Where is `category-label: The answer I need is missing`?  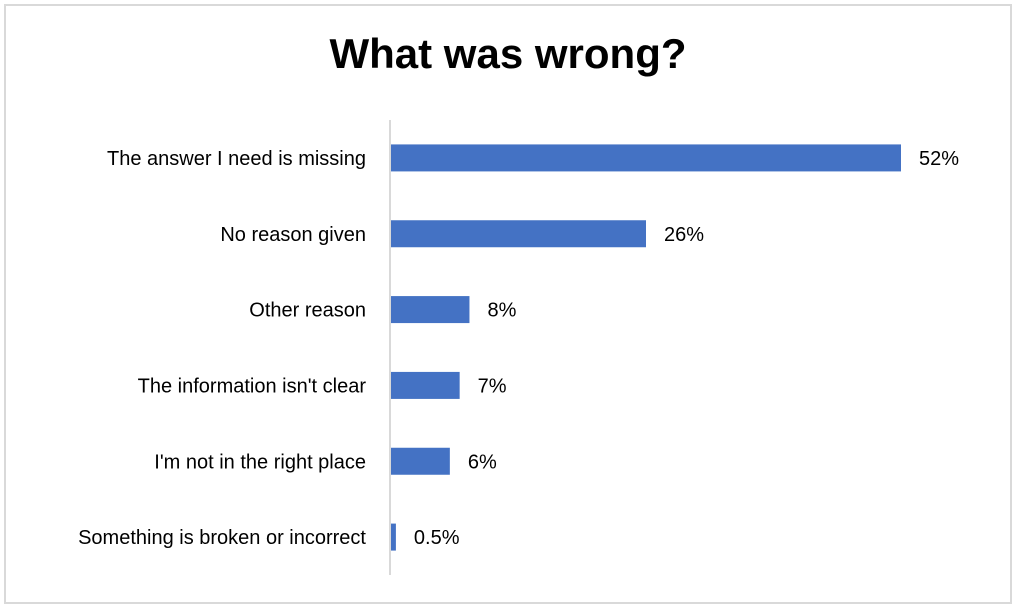
category-label: The answer I need is missing is located at coordinates (236, 159).